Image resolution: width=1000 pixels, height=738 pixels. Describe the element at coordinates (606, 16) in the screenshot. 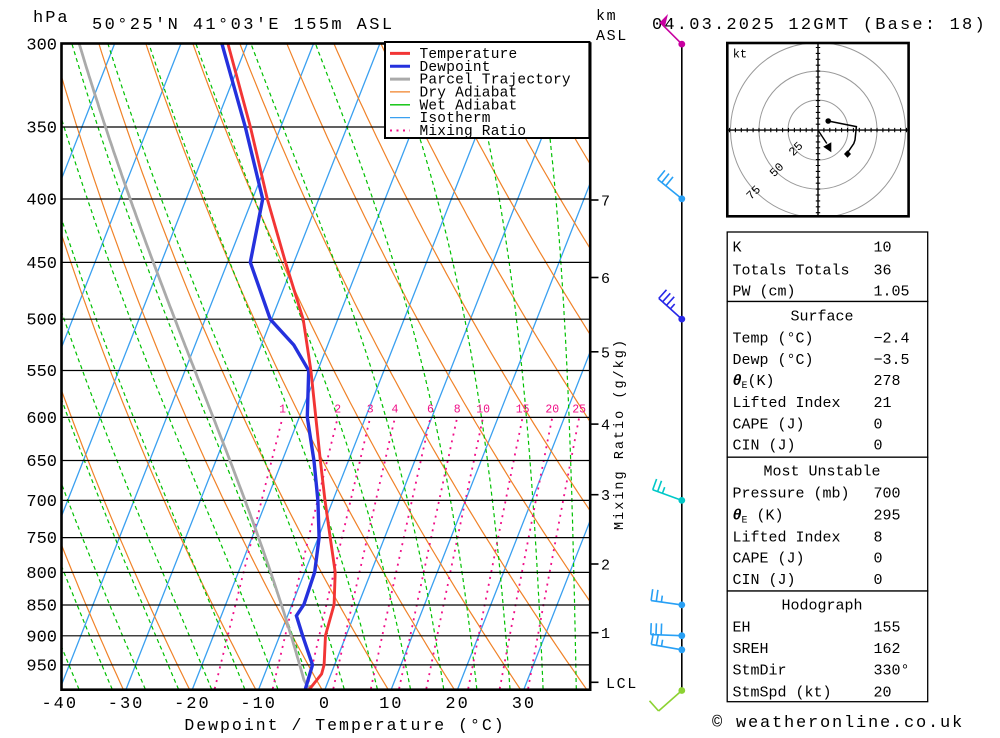

I see `svg-text: km` at that location.